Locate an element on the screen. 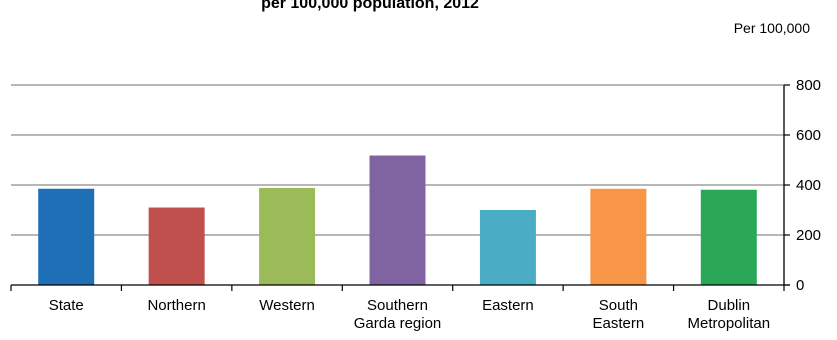  category-label: Dublin Metropolitan is located at coordinates (729, 314).